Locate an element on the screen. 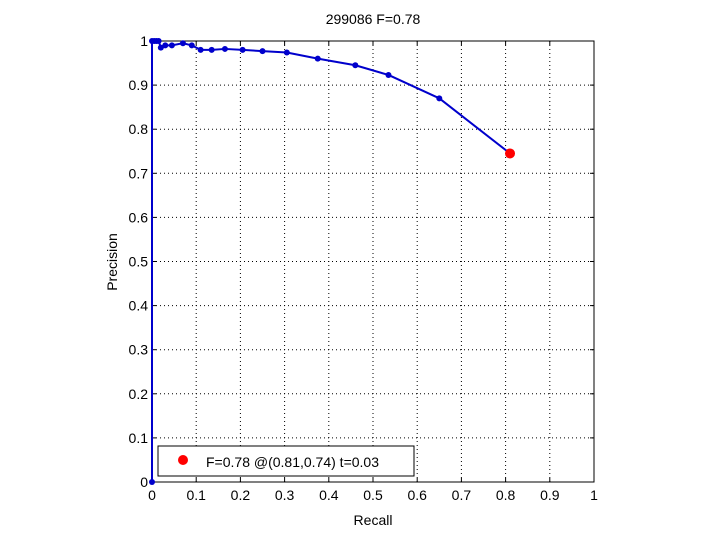 The width and height of the screenshot is (720, 540). x-tick-label: 0.1 is located at coordinates (196, 495).